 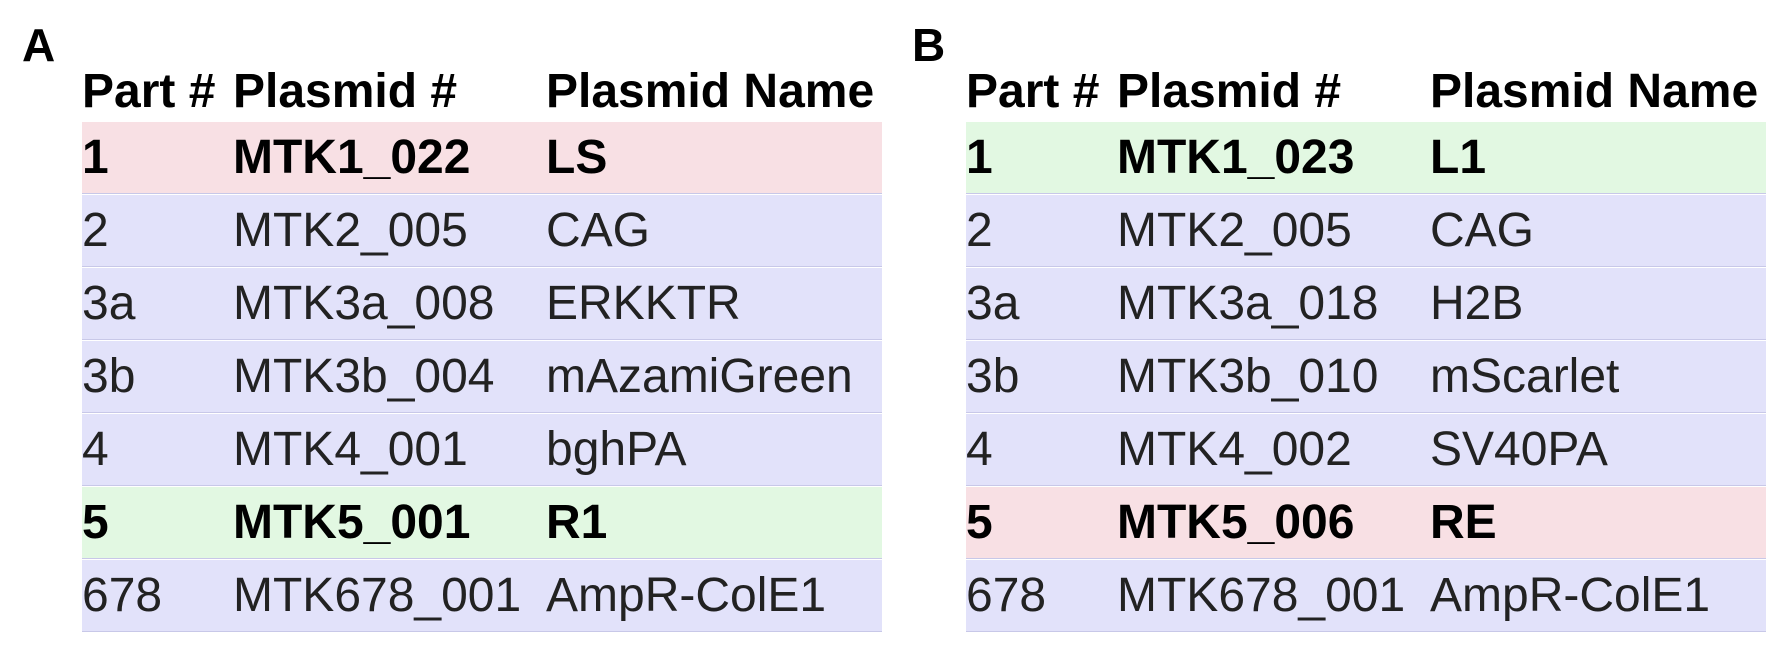 I want to click on table-row: 1 MTK1_023 L1, so click(x=1366, y=158).